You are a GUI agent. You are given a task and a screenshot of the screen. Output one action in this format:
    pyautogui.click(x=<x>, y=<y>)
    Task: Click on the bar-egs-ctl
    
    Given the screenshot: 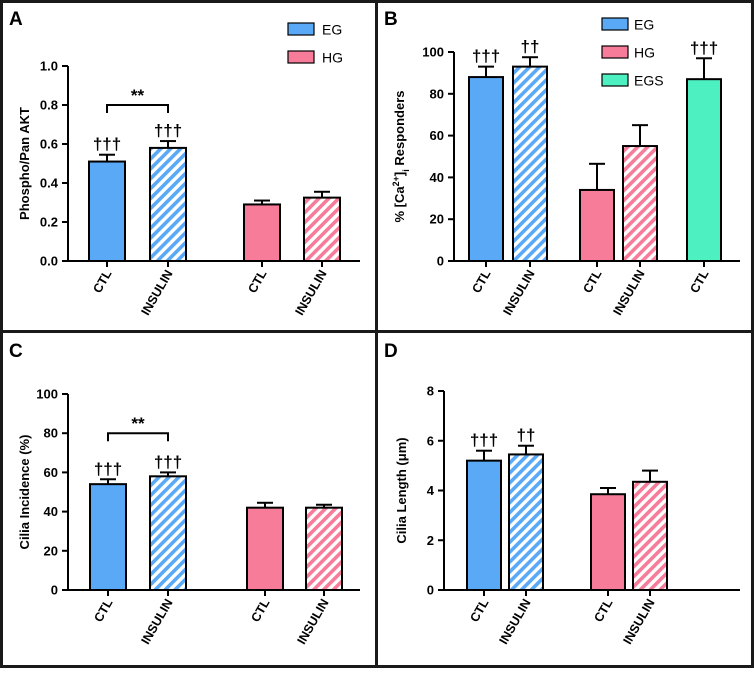 What is the action you would take?
    pyautogui.click(x=704, y=170)
    